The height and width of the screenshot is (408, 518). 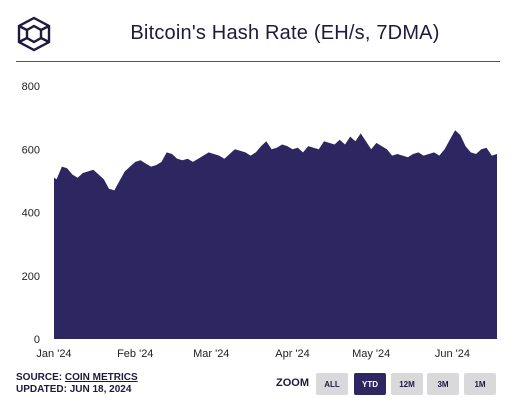 I want to click on x-tick-label: May '24, so click(x=371, y=354).